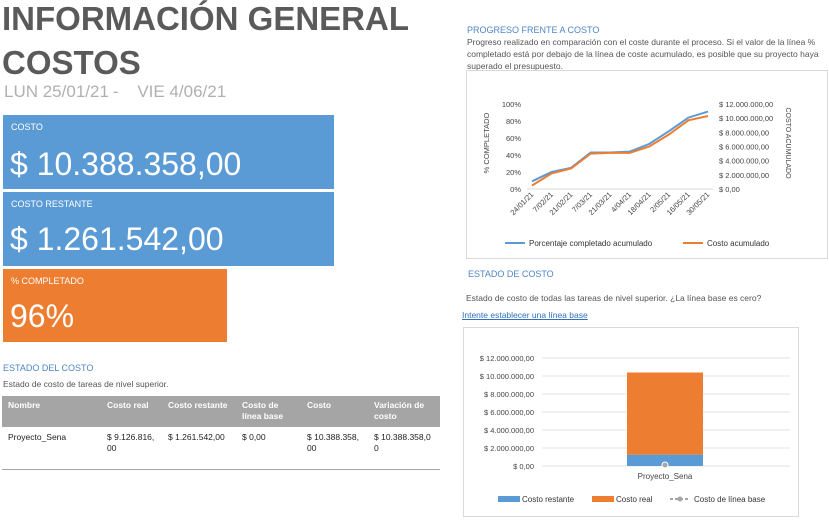 The height and width of the screenshot is (527, 829). I want to click on kpi-costo-restante-card: COSTO RESTANTE $ 1.261.542,00, so click(168, 229).